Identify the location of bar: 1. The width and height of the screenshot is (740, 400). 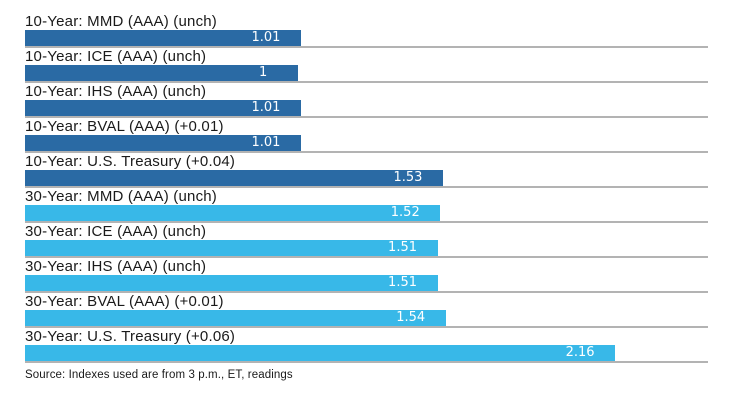
(162, 73).